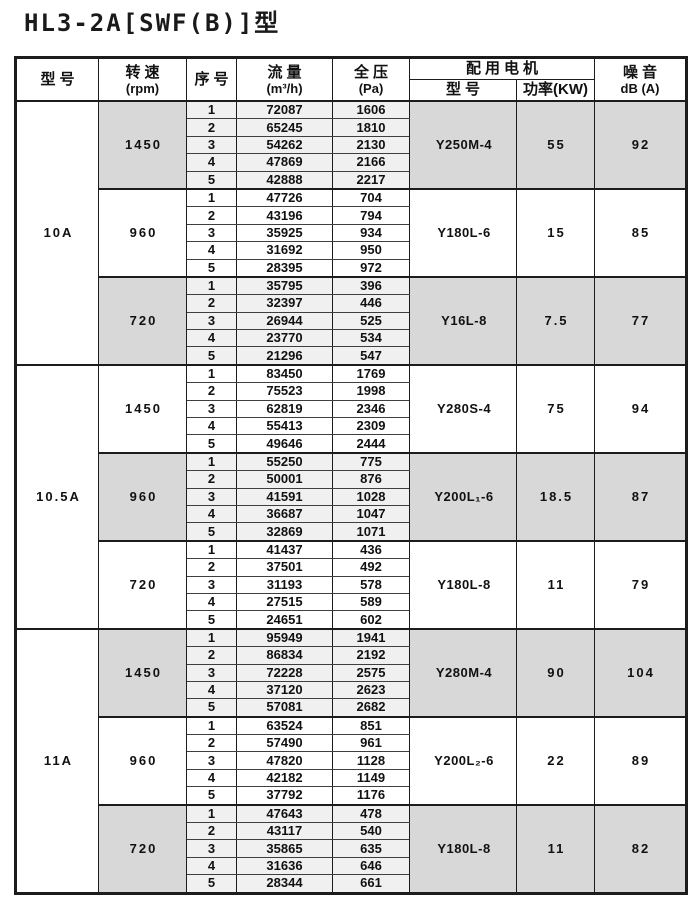 Image resolution: width=700 pixels, height=912 pixels. Describe the element at coordinates (142, 320) in the screenshot. I see `rpm-cell: 720` at that location.